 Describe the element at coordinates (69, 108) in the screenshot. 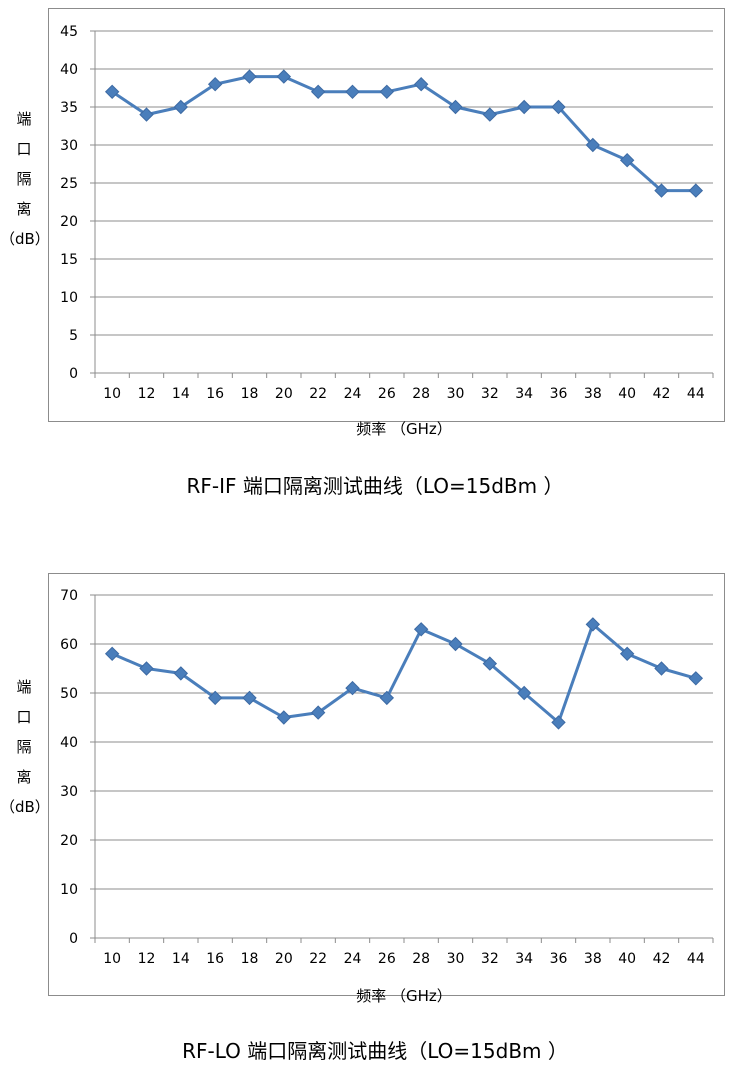

I see `y-tick-label: 35` at that location.